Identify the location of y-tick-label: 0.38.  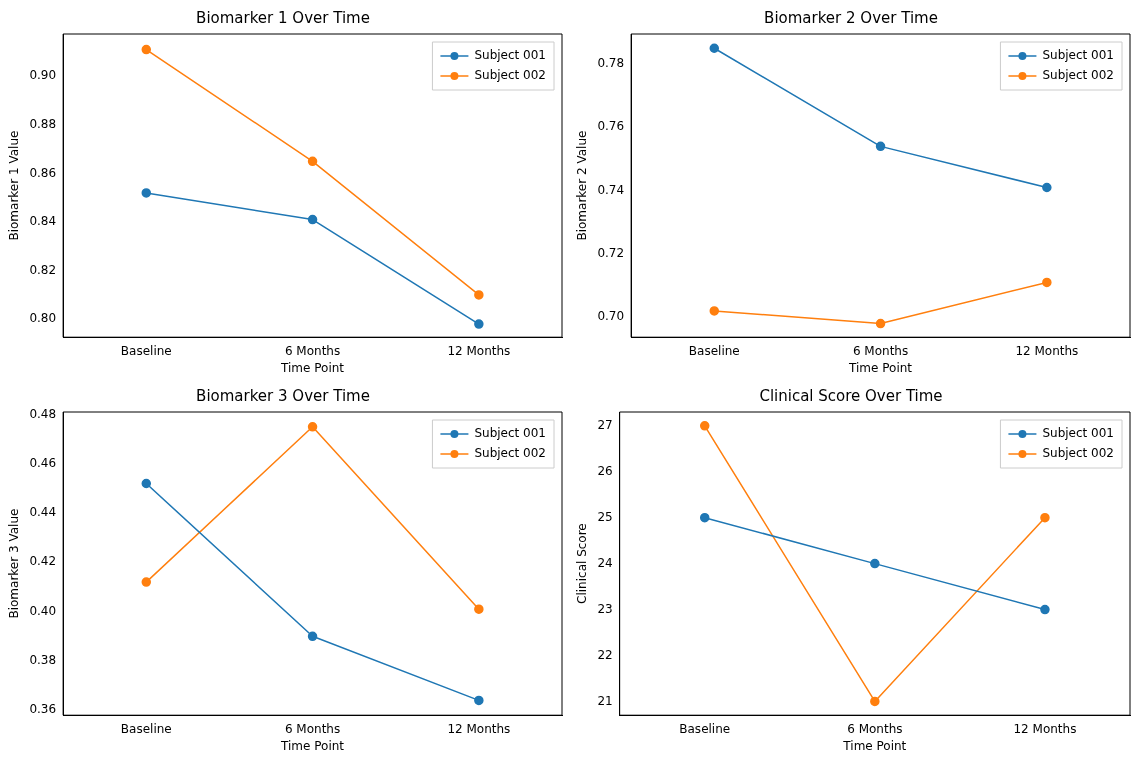
(43, 660).